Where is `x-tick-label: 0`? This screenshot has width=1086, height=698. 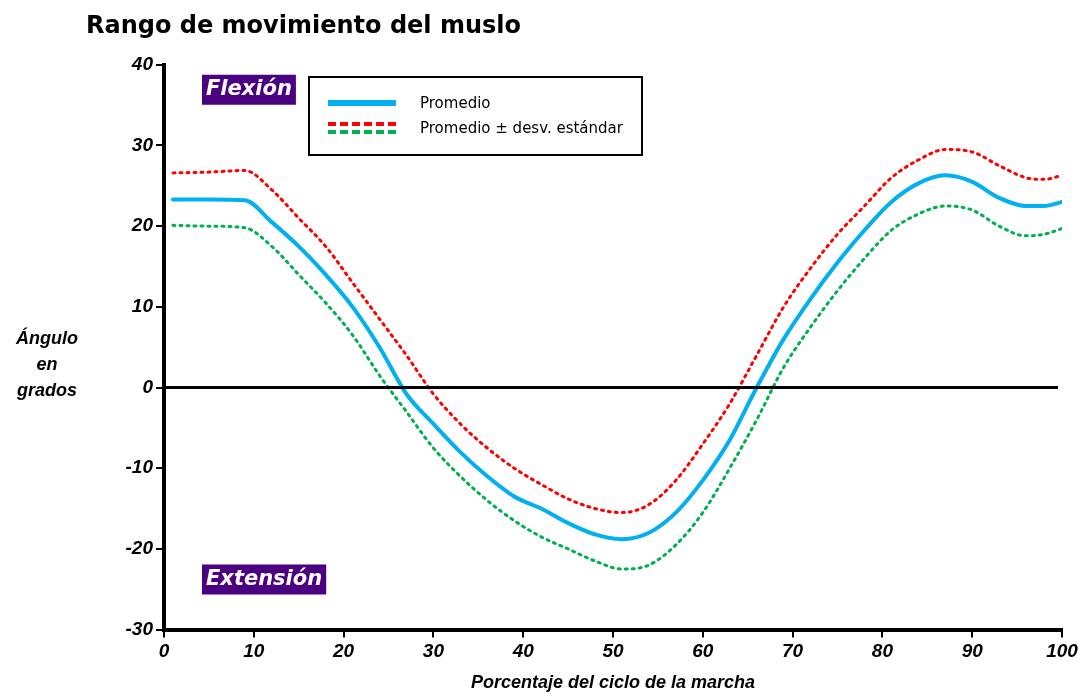
x-tick-label: 0 is located at coordinates (164, 651).